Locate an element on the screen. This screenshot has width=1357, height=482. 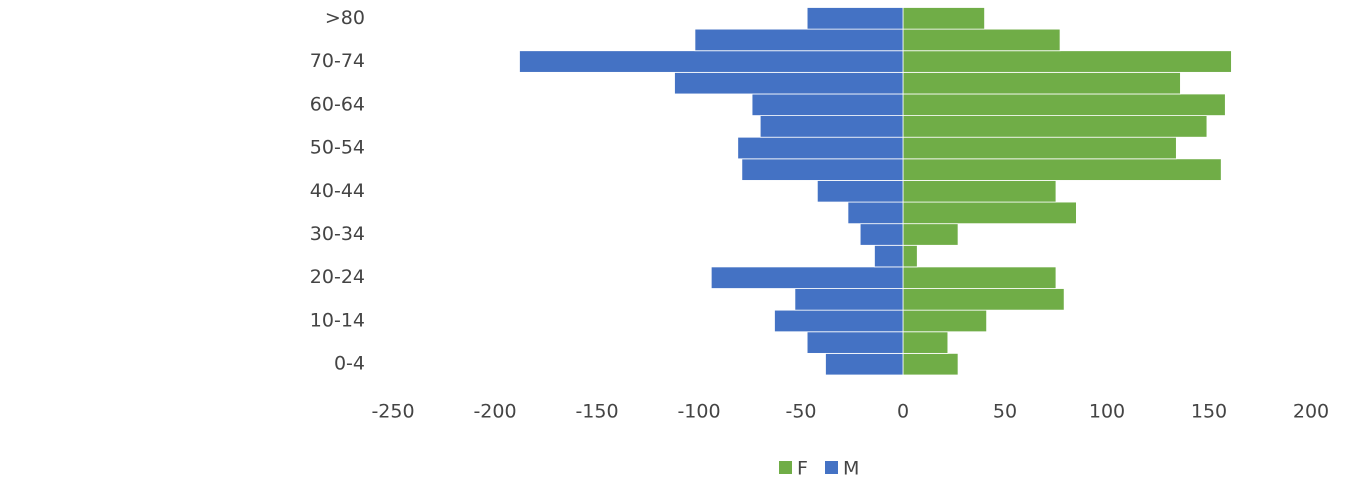
y-tick-label: 40-44 is located at coordinates (337, 191).